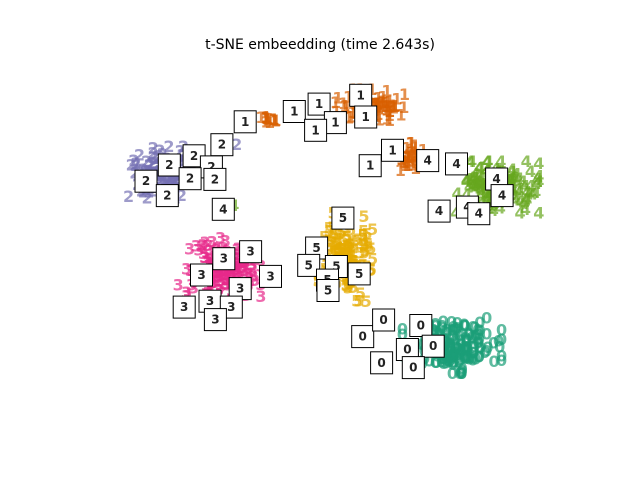 The image size is (640, 480). I want to click on thumbnail-4: 4, so click(428, 161).